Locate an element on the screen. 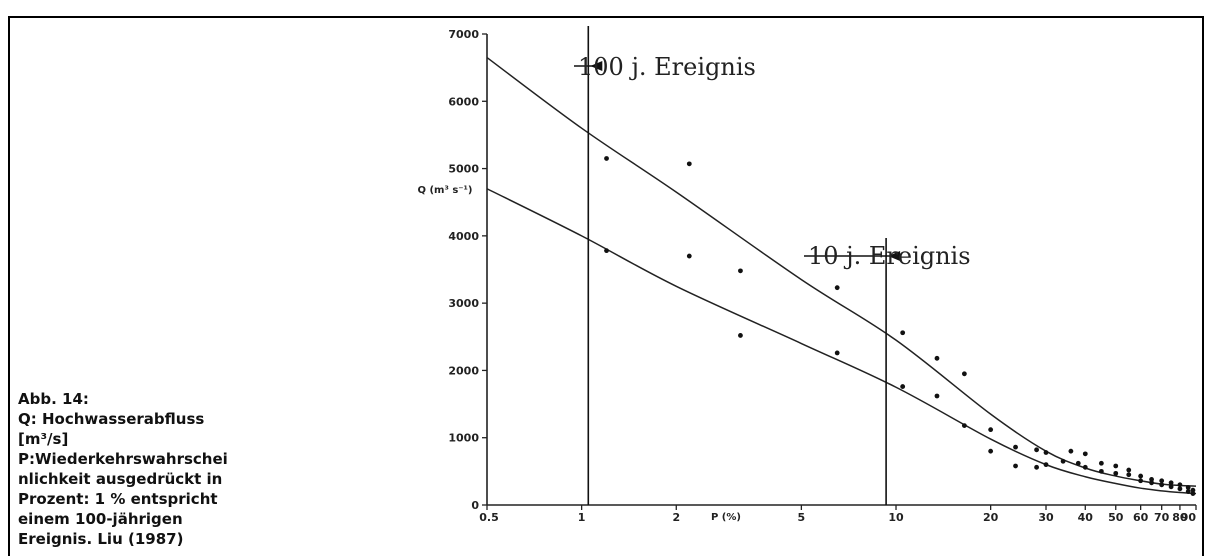  x-tick-label: 1 is located at coordinates (582, 517).